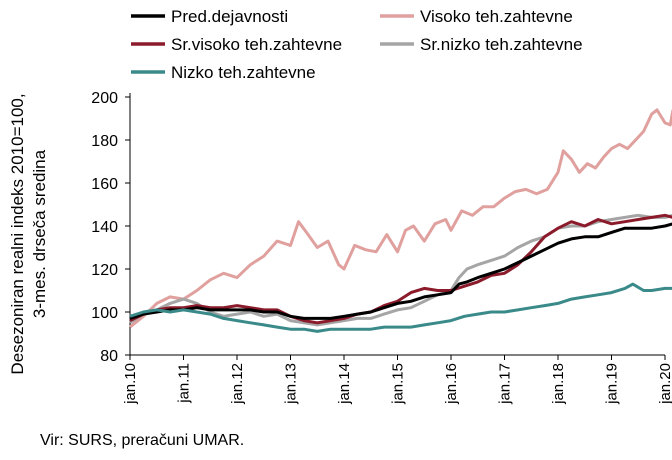 This screenshot has height=460, width=672. Describe the element at coordinates (501, 44) in the screenshot. I see `legend-label: Sr.nizko teh.zahtevne` at that location.